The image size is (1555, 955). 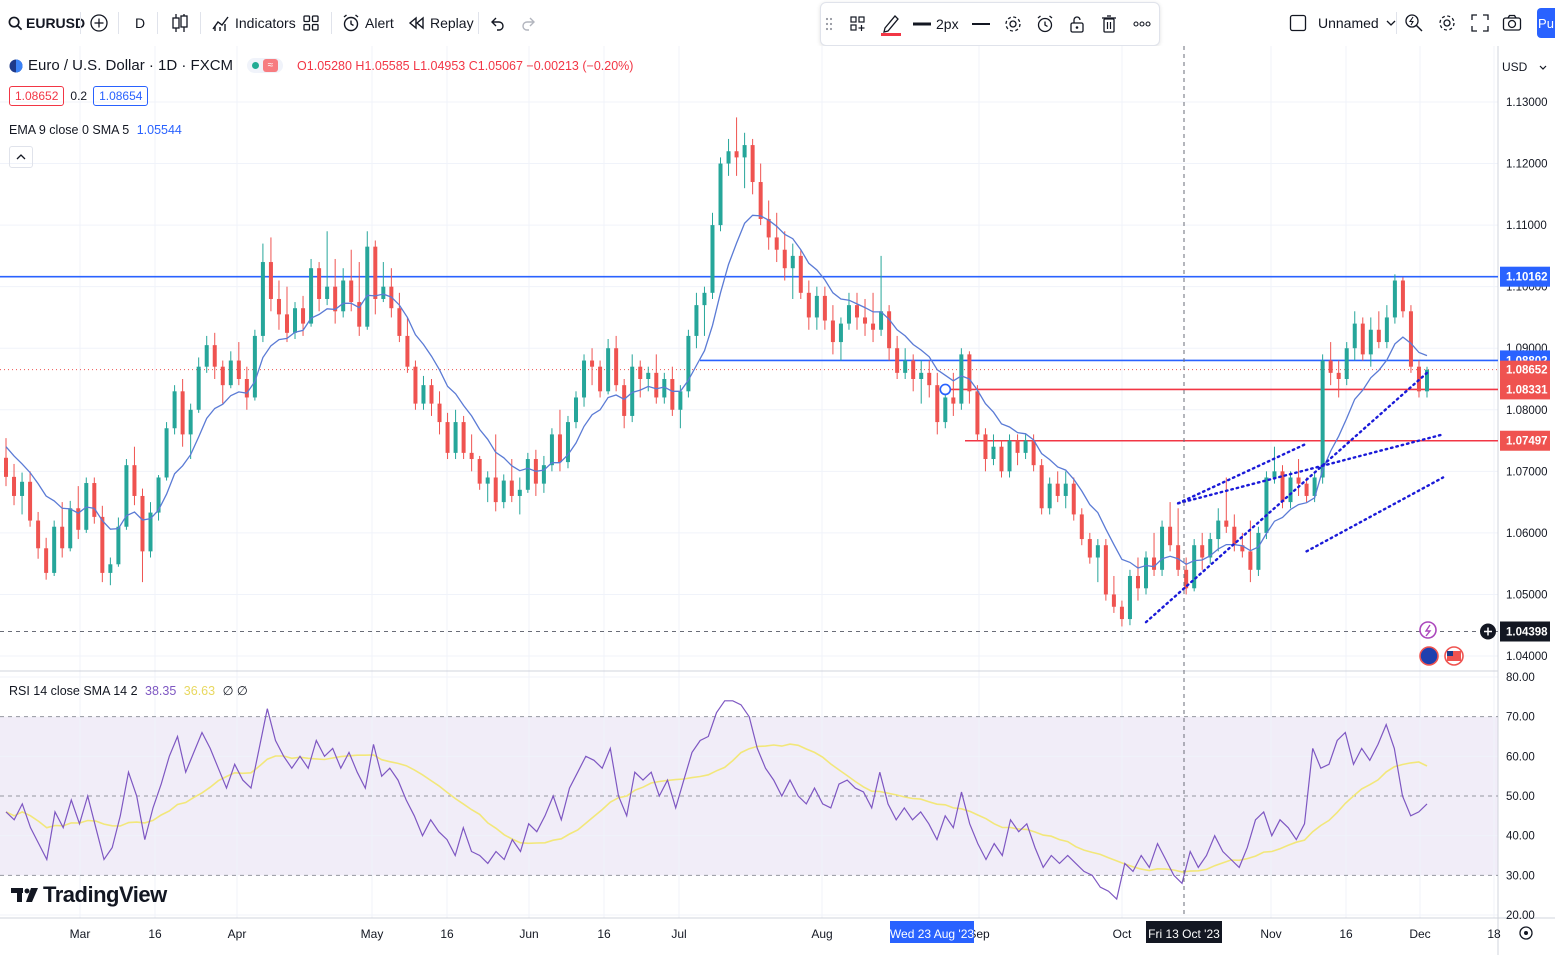 I want to click on alert-on-drawing-button, so click(x=1045, y=24).